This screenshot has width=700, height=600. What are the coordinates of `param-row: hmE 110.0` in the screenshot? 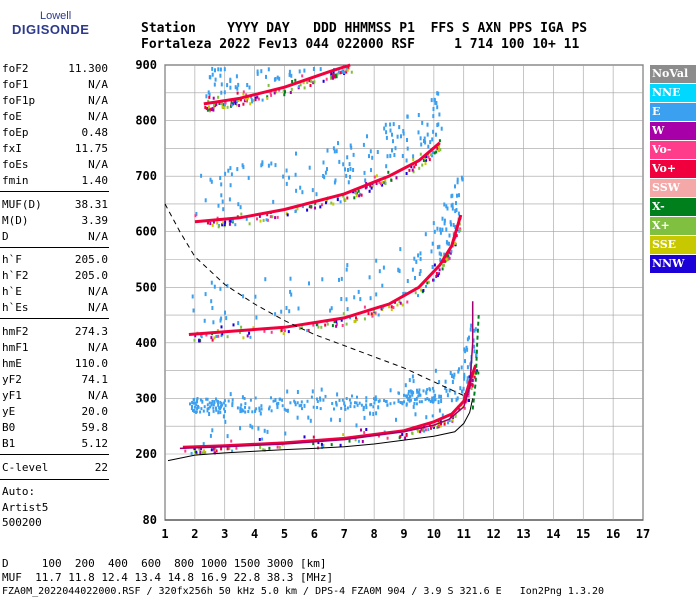 It's located at (55, 363).